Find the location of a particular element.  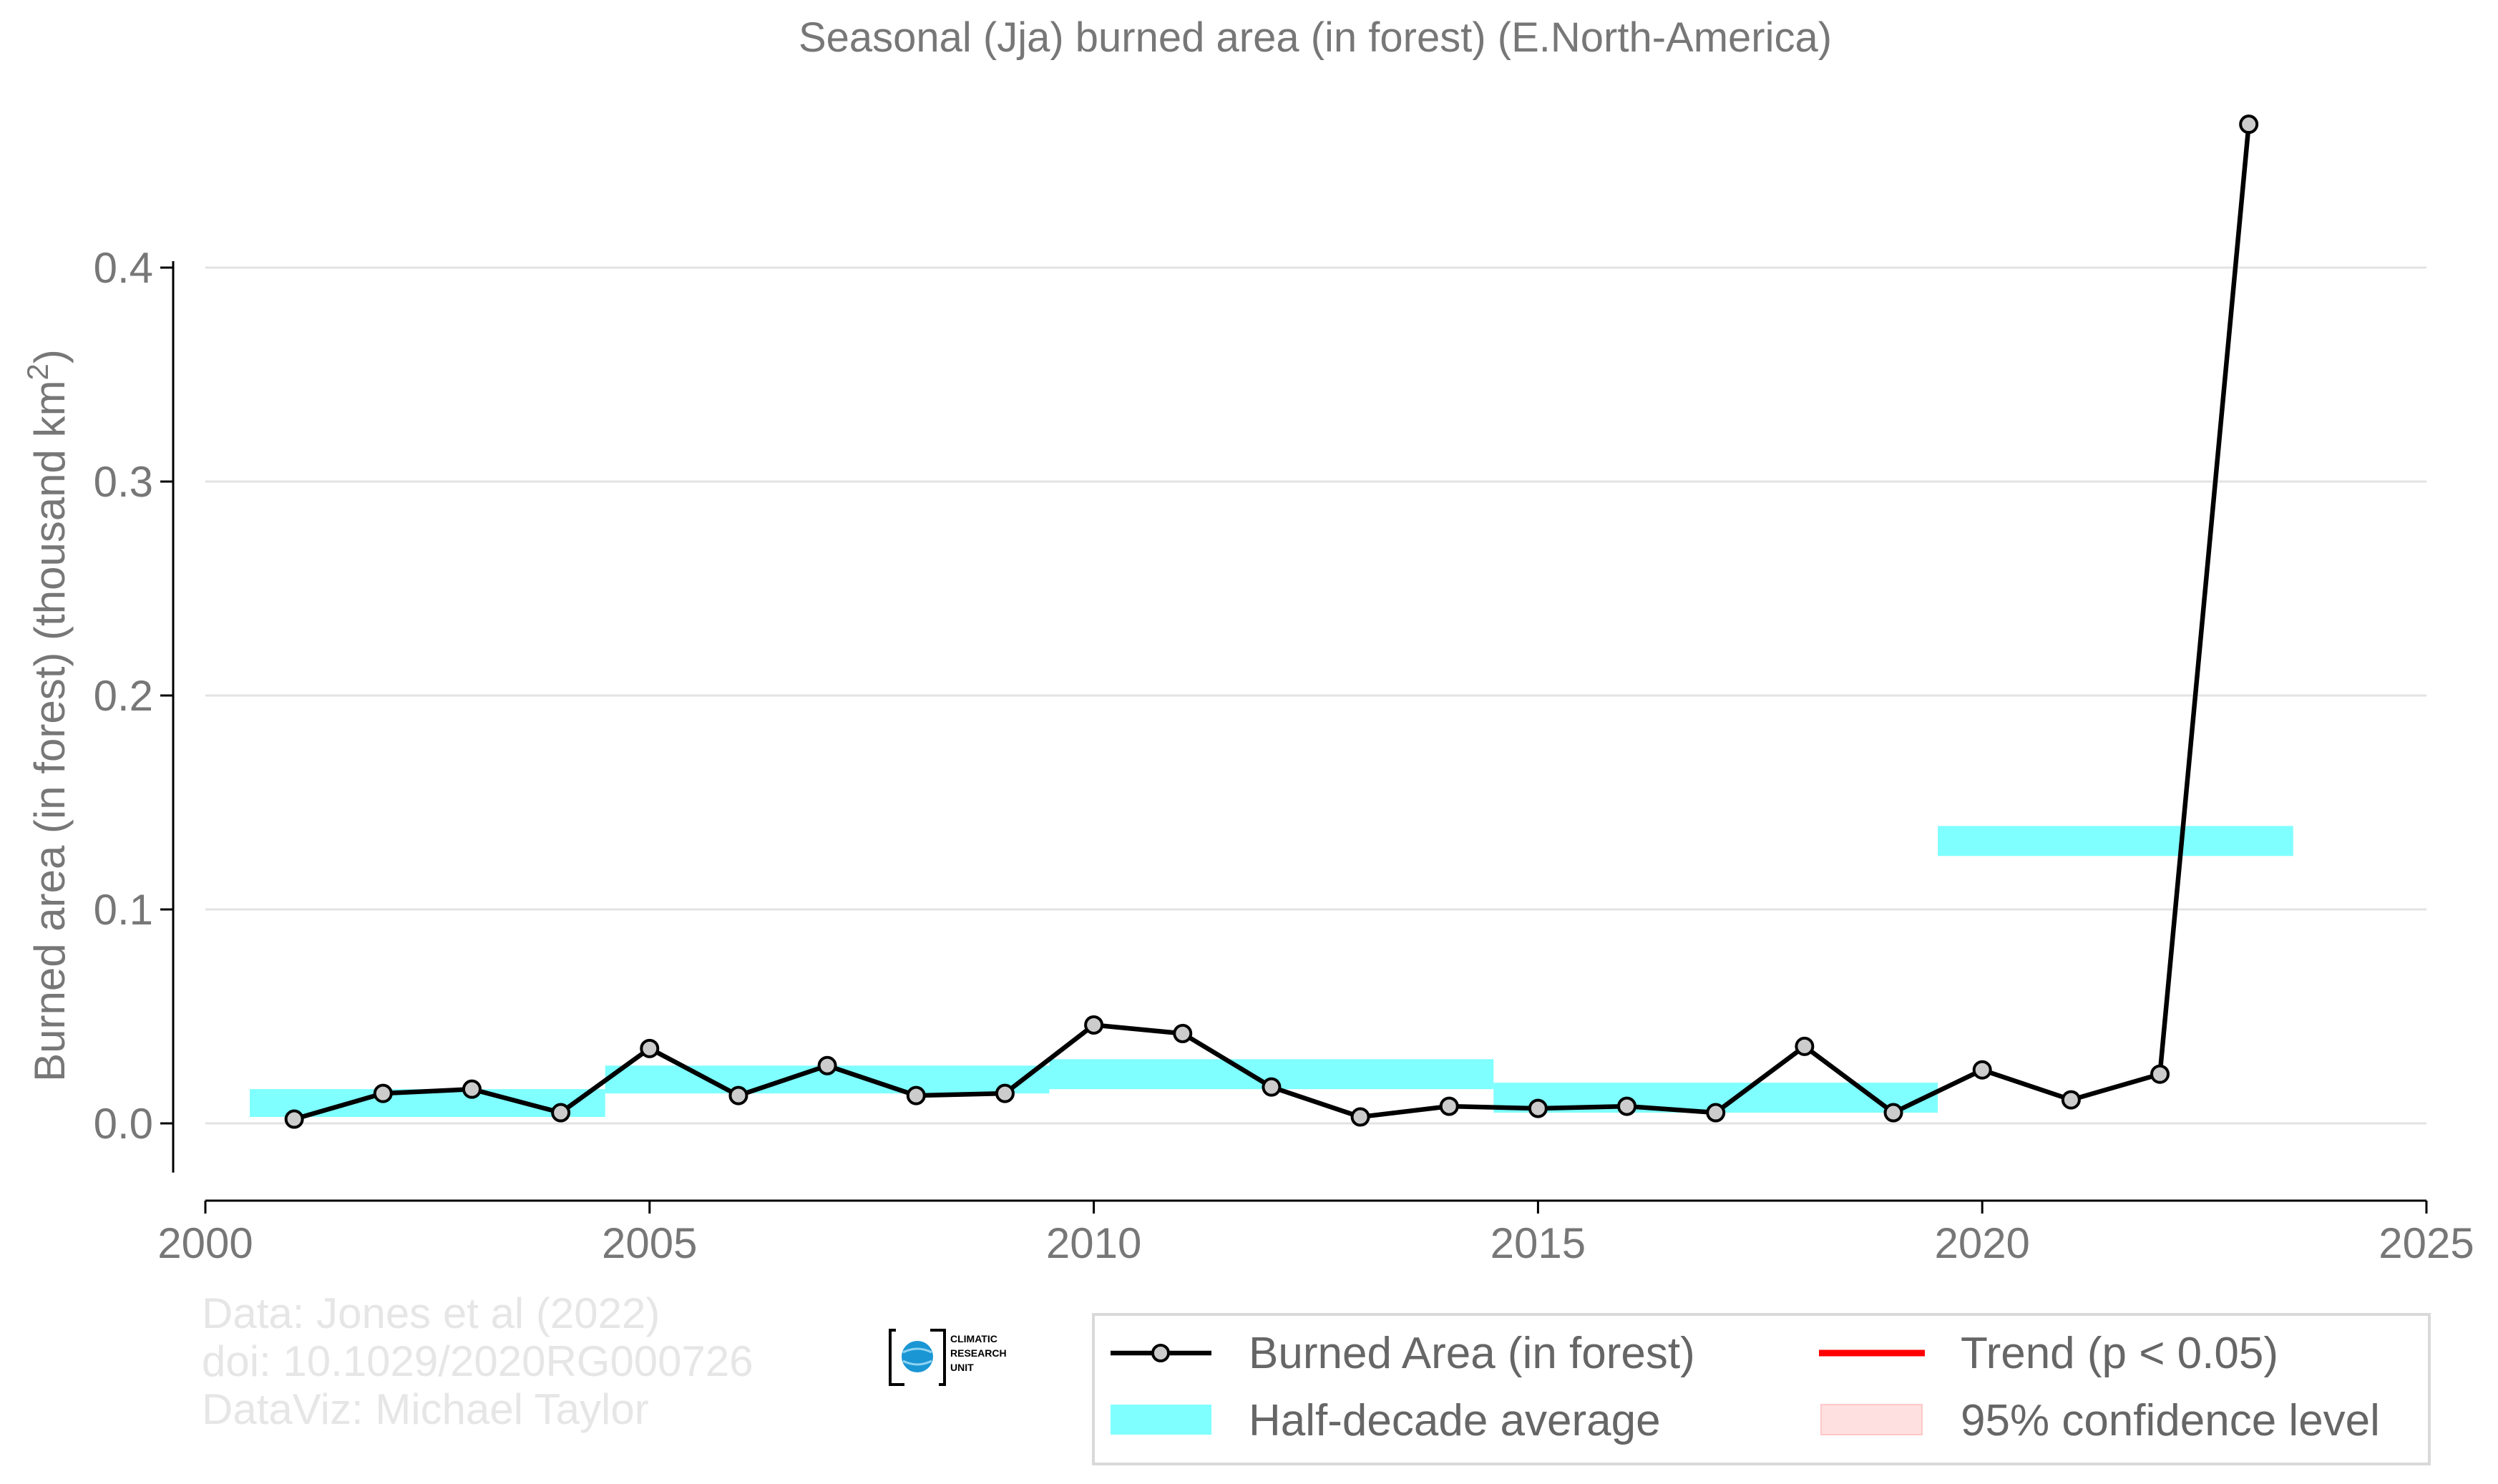

y-tick-label-4: 0.4 is located at coordinates (123, 268).